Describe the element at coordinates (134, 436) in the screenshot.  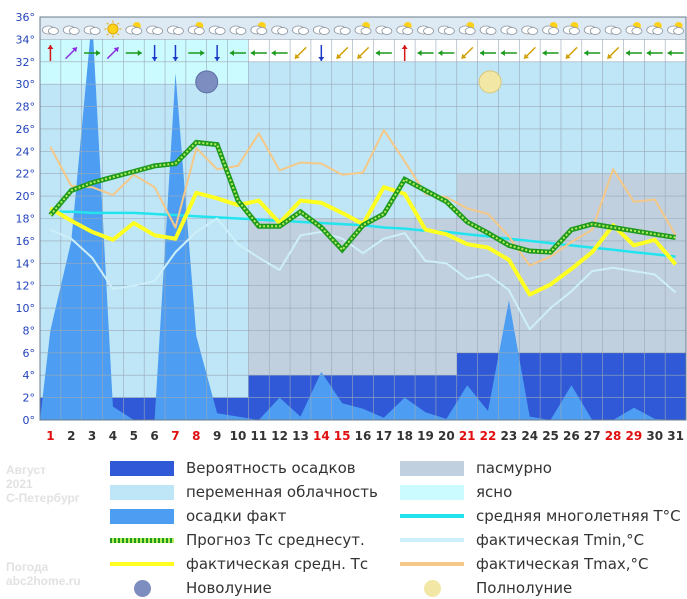
I see `x-tick-label: 5` at that location.